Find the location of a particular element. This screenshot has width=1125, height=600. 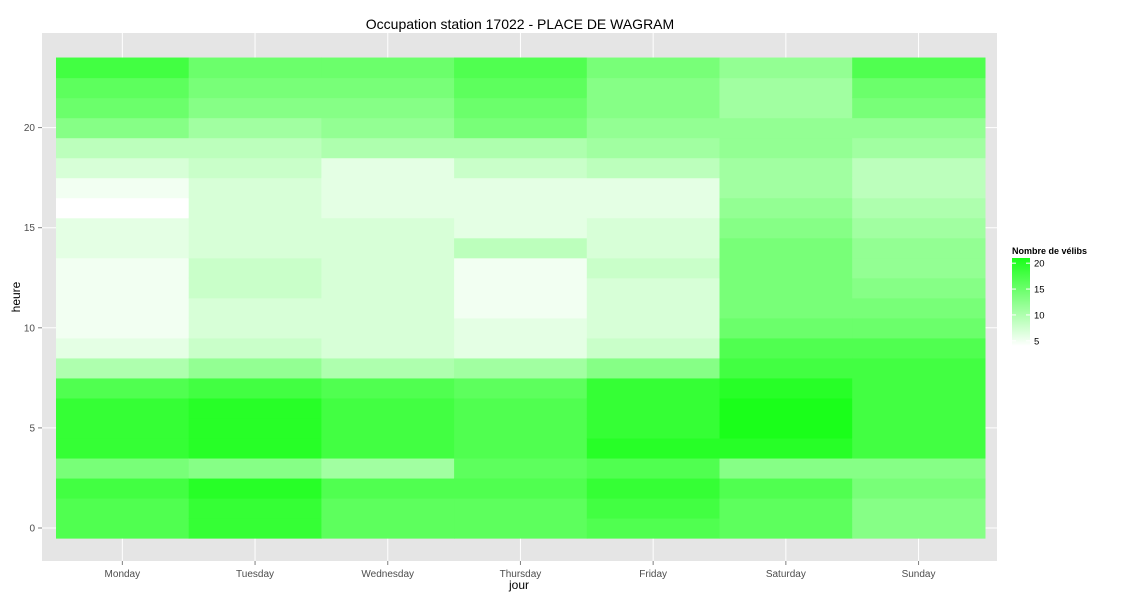

x-tick-label: Wednesday is located at coordinates (387, 574).